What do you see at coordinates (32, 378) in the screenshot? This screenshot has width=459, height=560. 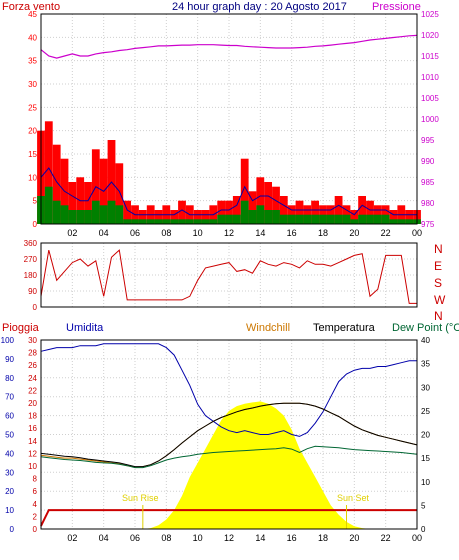 I see `rain-tick-label: 24` at bounding box center [32, 378].